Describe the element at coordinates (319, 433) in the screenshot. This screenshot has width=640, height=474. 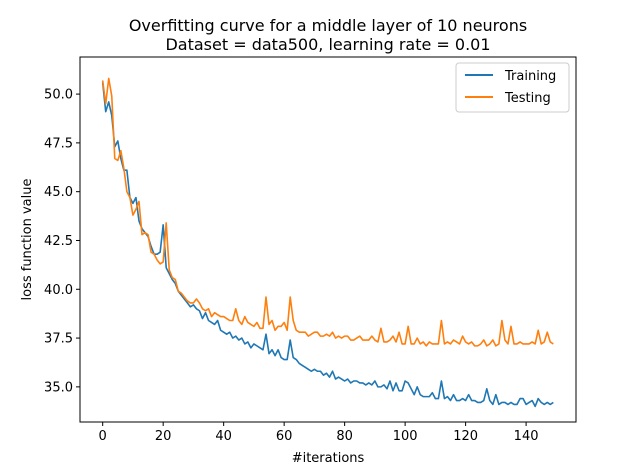
I see `x-axis: 0 20 40 60 80 100 120 140` at that location.